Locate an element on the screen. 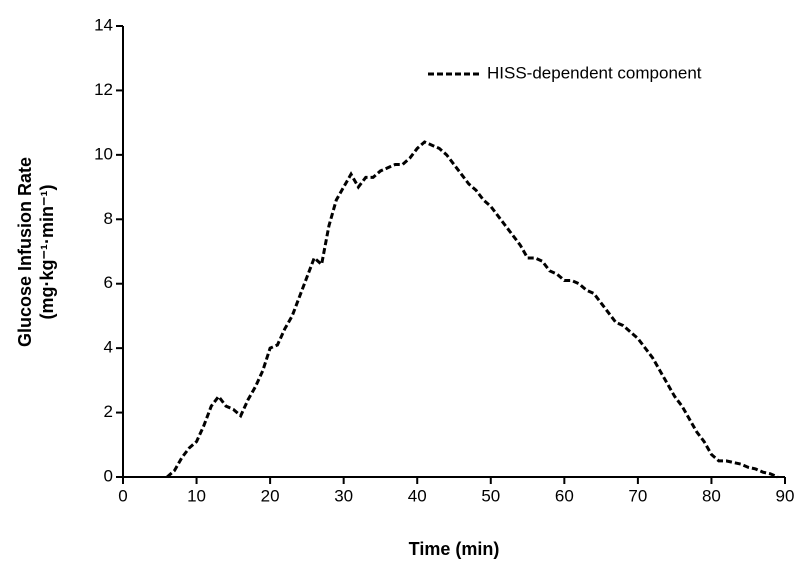 This screenshot has width=801, height=567. y-tick-label: 6 is located at coordinates (108, 282).